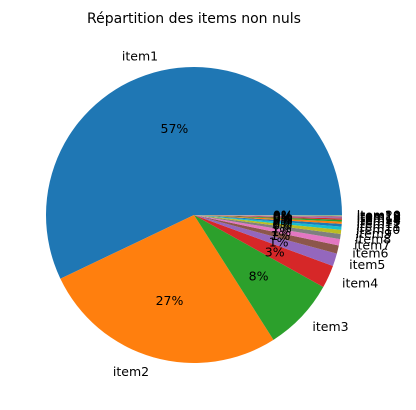 The width and height of the screenshot is (416, 410). What do you see at coordinates (370, 253) in the screenshot?
I see `category-label-item6: item6` at bounding box center [370, 253].